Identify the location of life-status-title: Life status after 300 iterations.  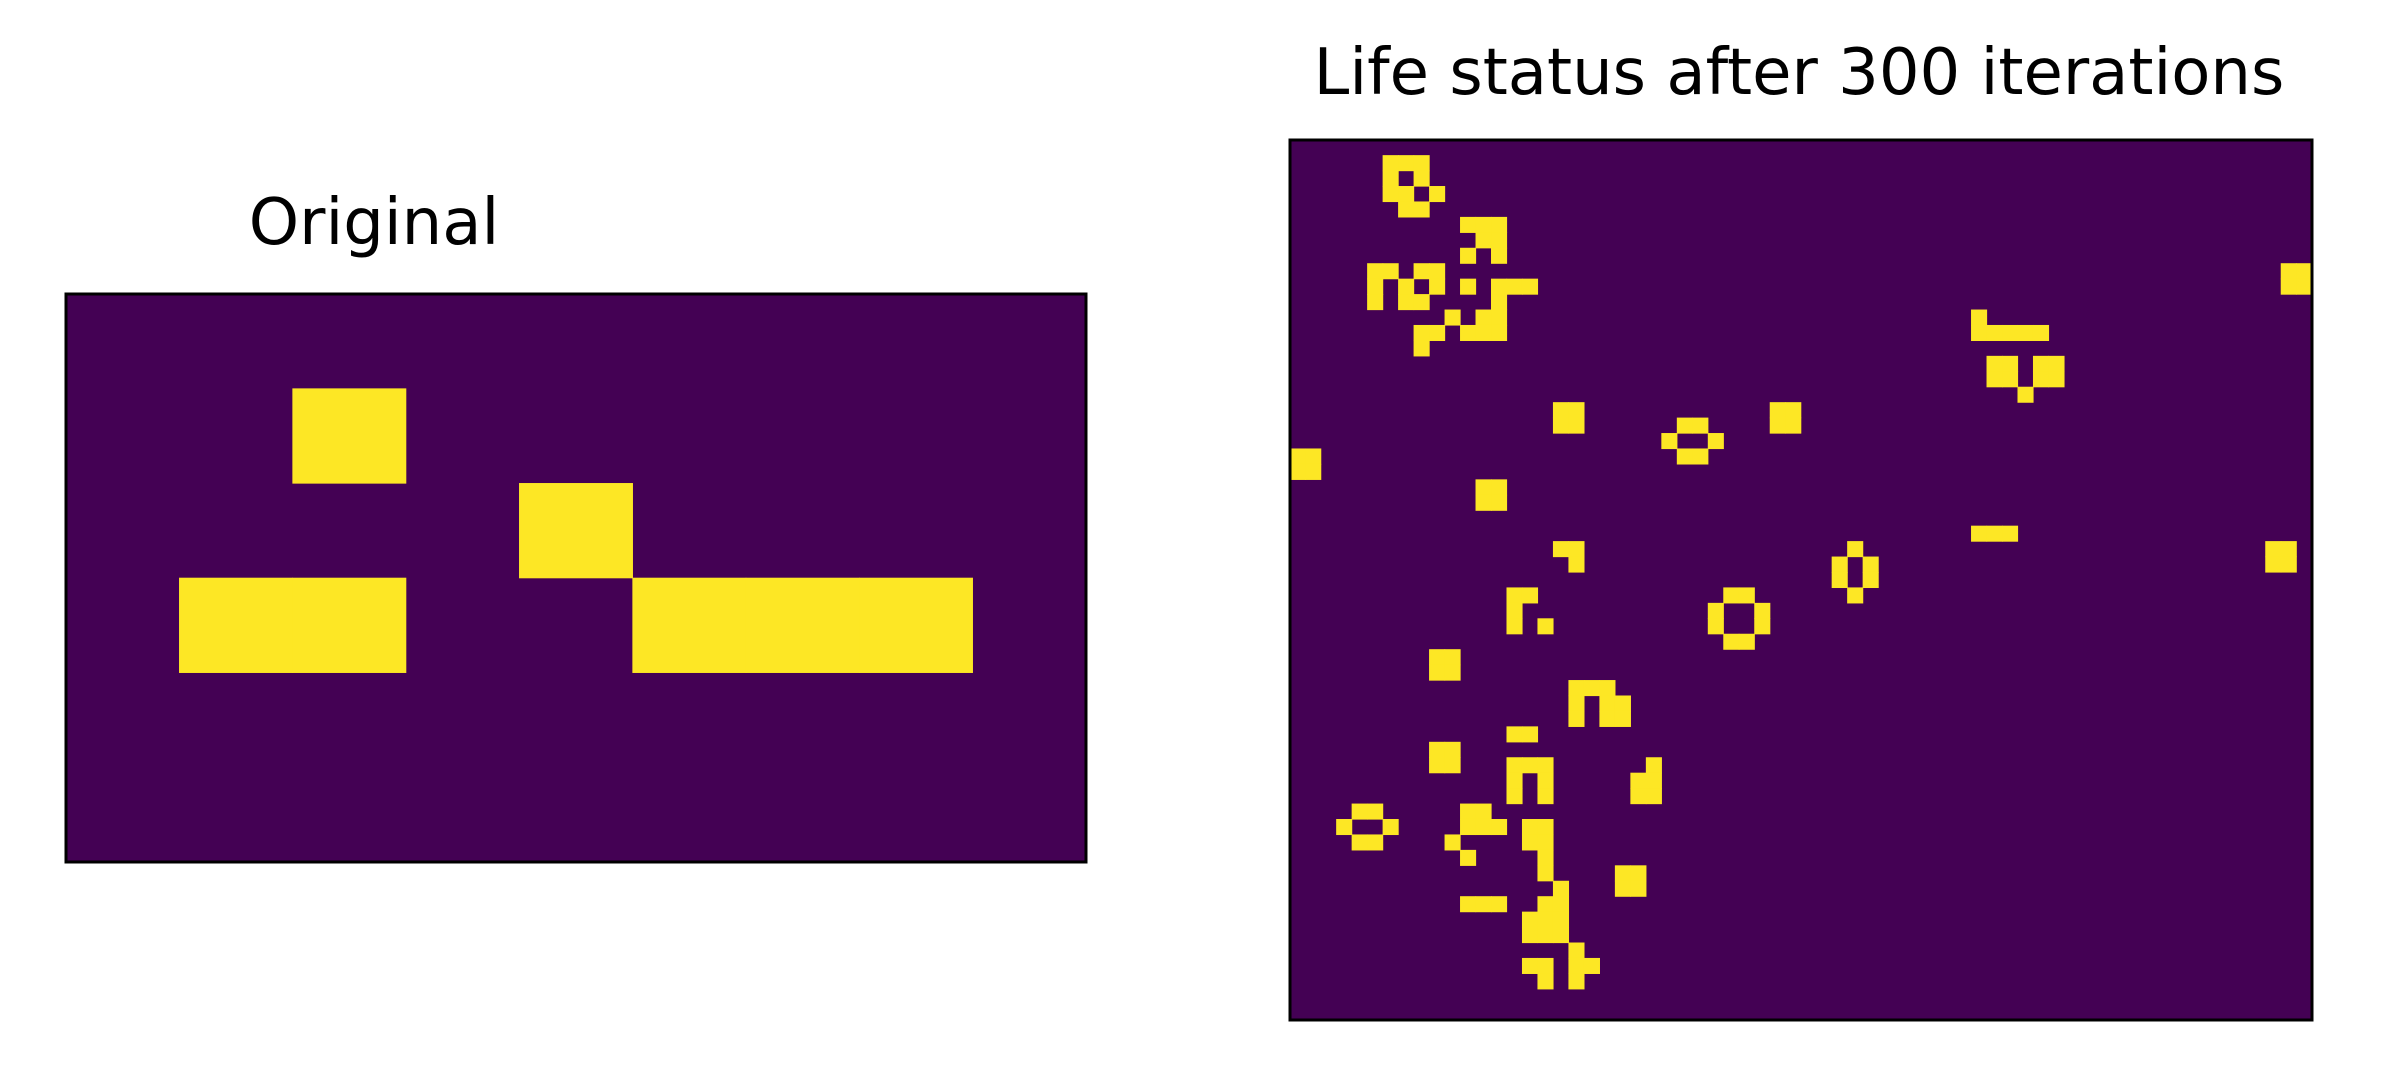
(1799, 73).